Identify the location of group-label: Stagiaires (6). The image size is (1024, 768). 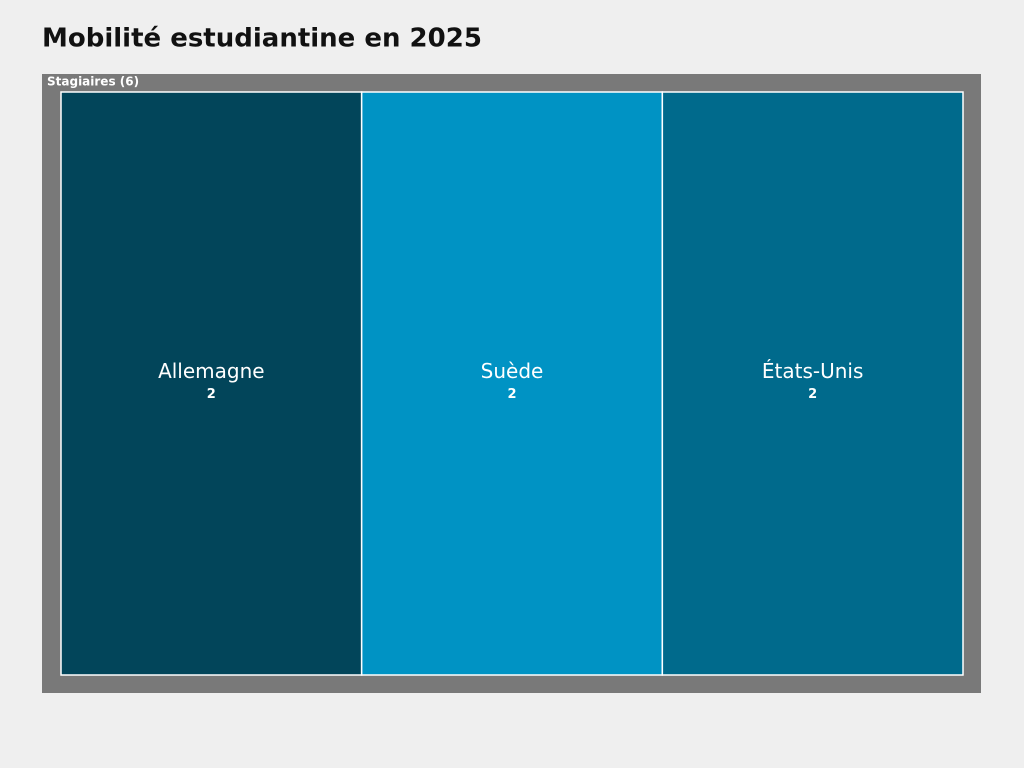
(93, 82).